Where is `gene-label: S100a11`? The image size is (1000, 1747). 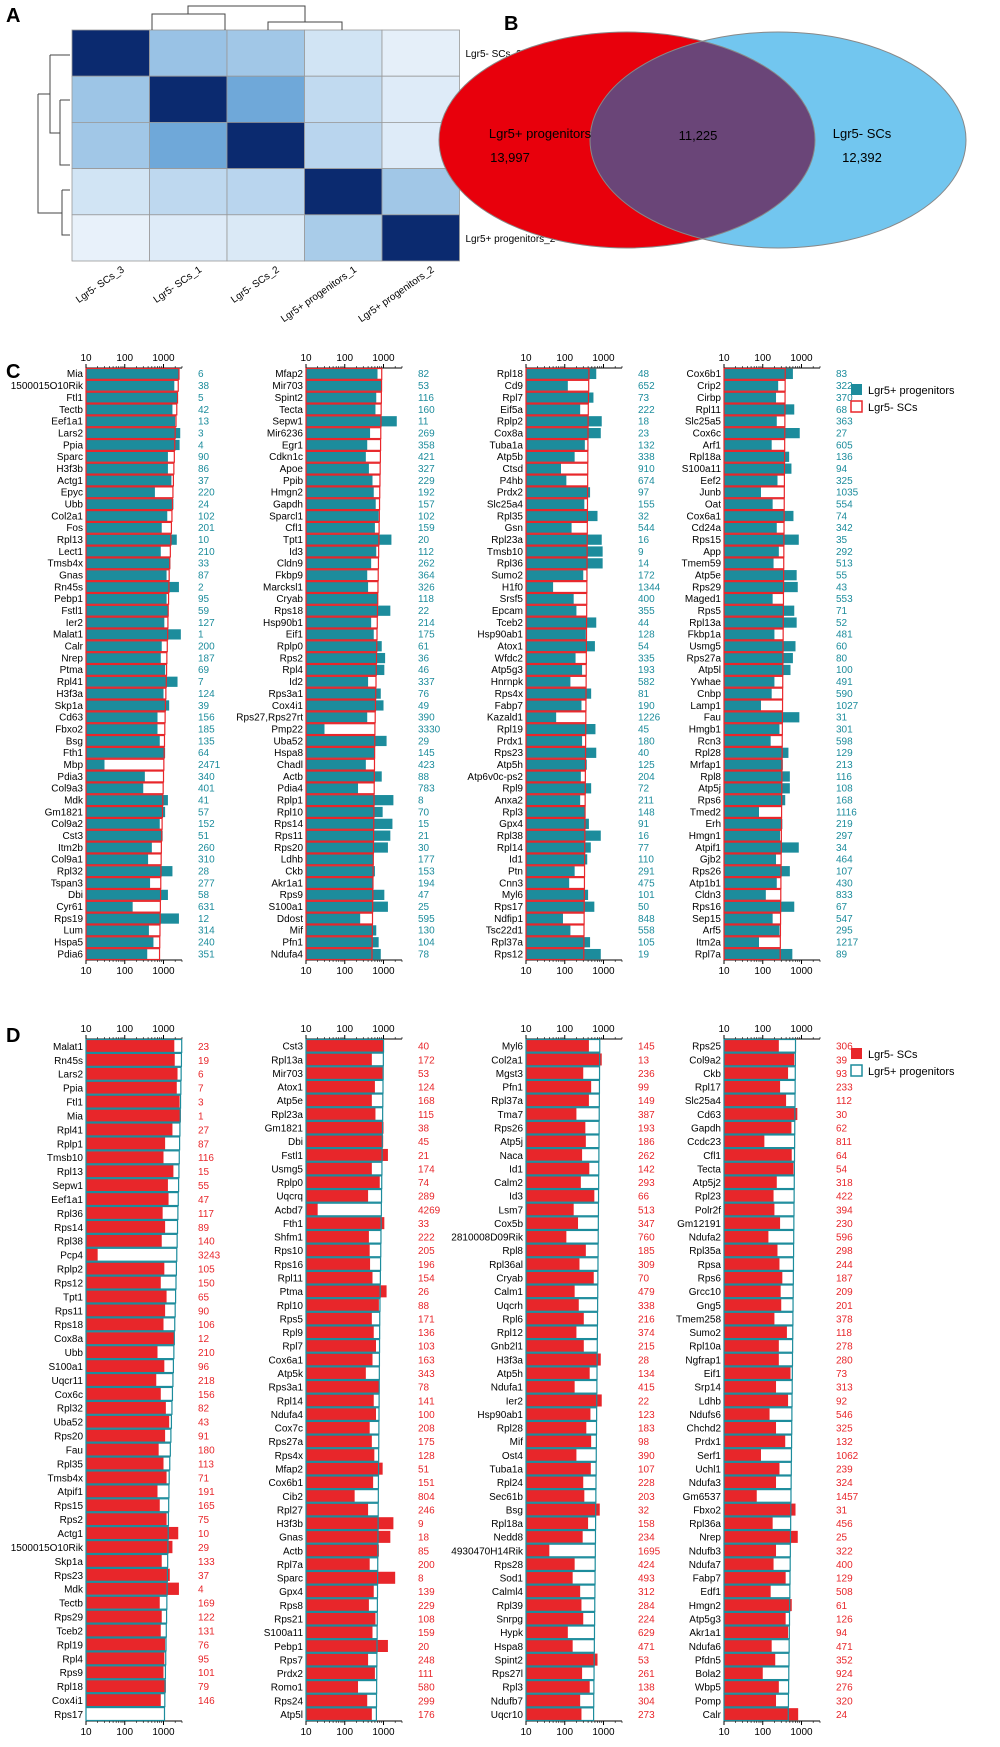 gene-label: S100a11 is located at coordinates (702, 469).